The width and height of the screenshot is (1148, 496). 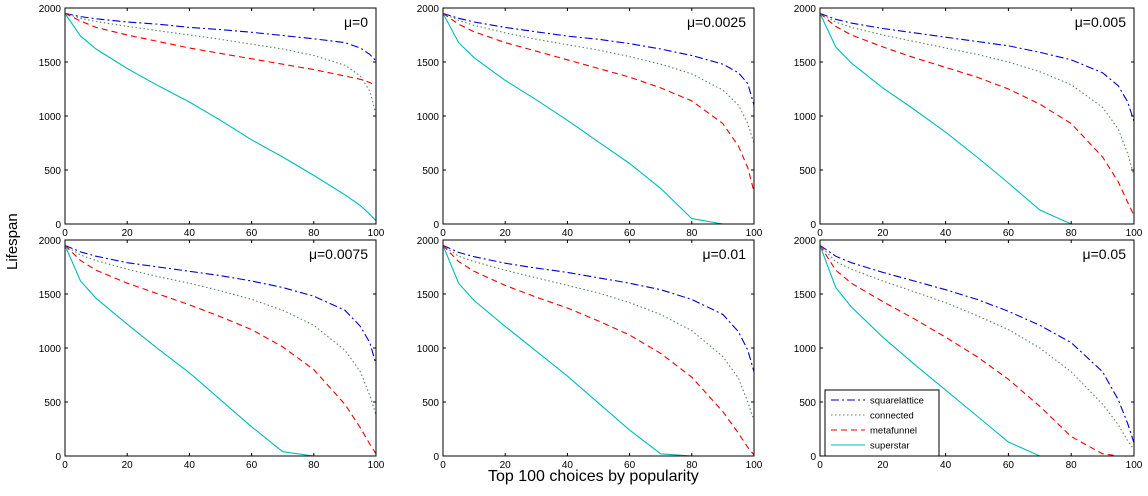 I want to click on legend-label-connected: connected, so click(x=892, y=416).